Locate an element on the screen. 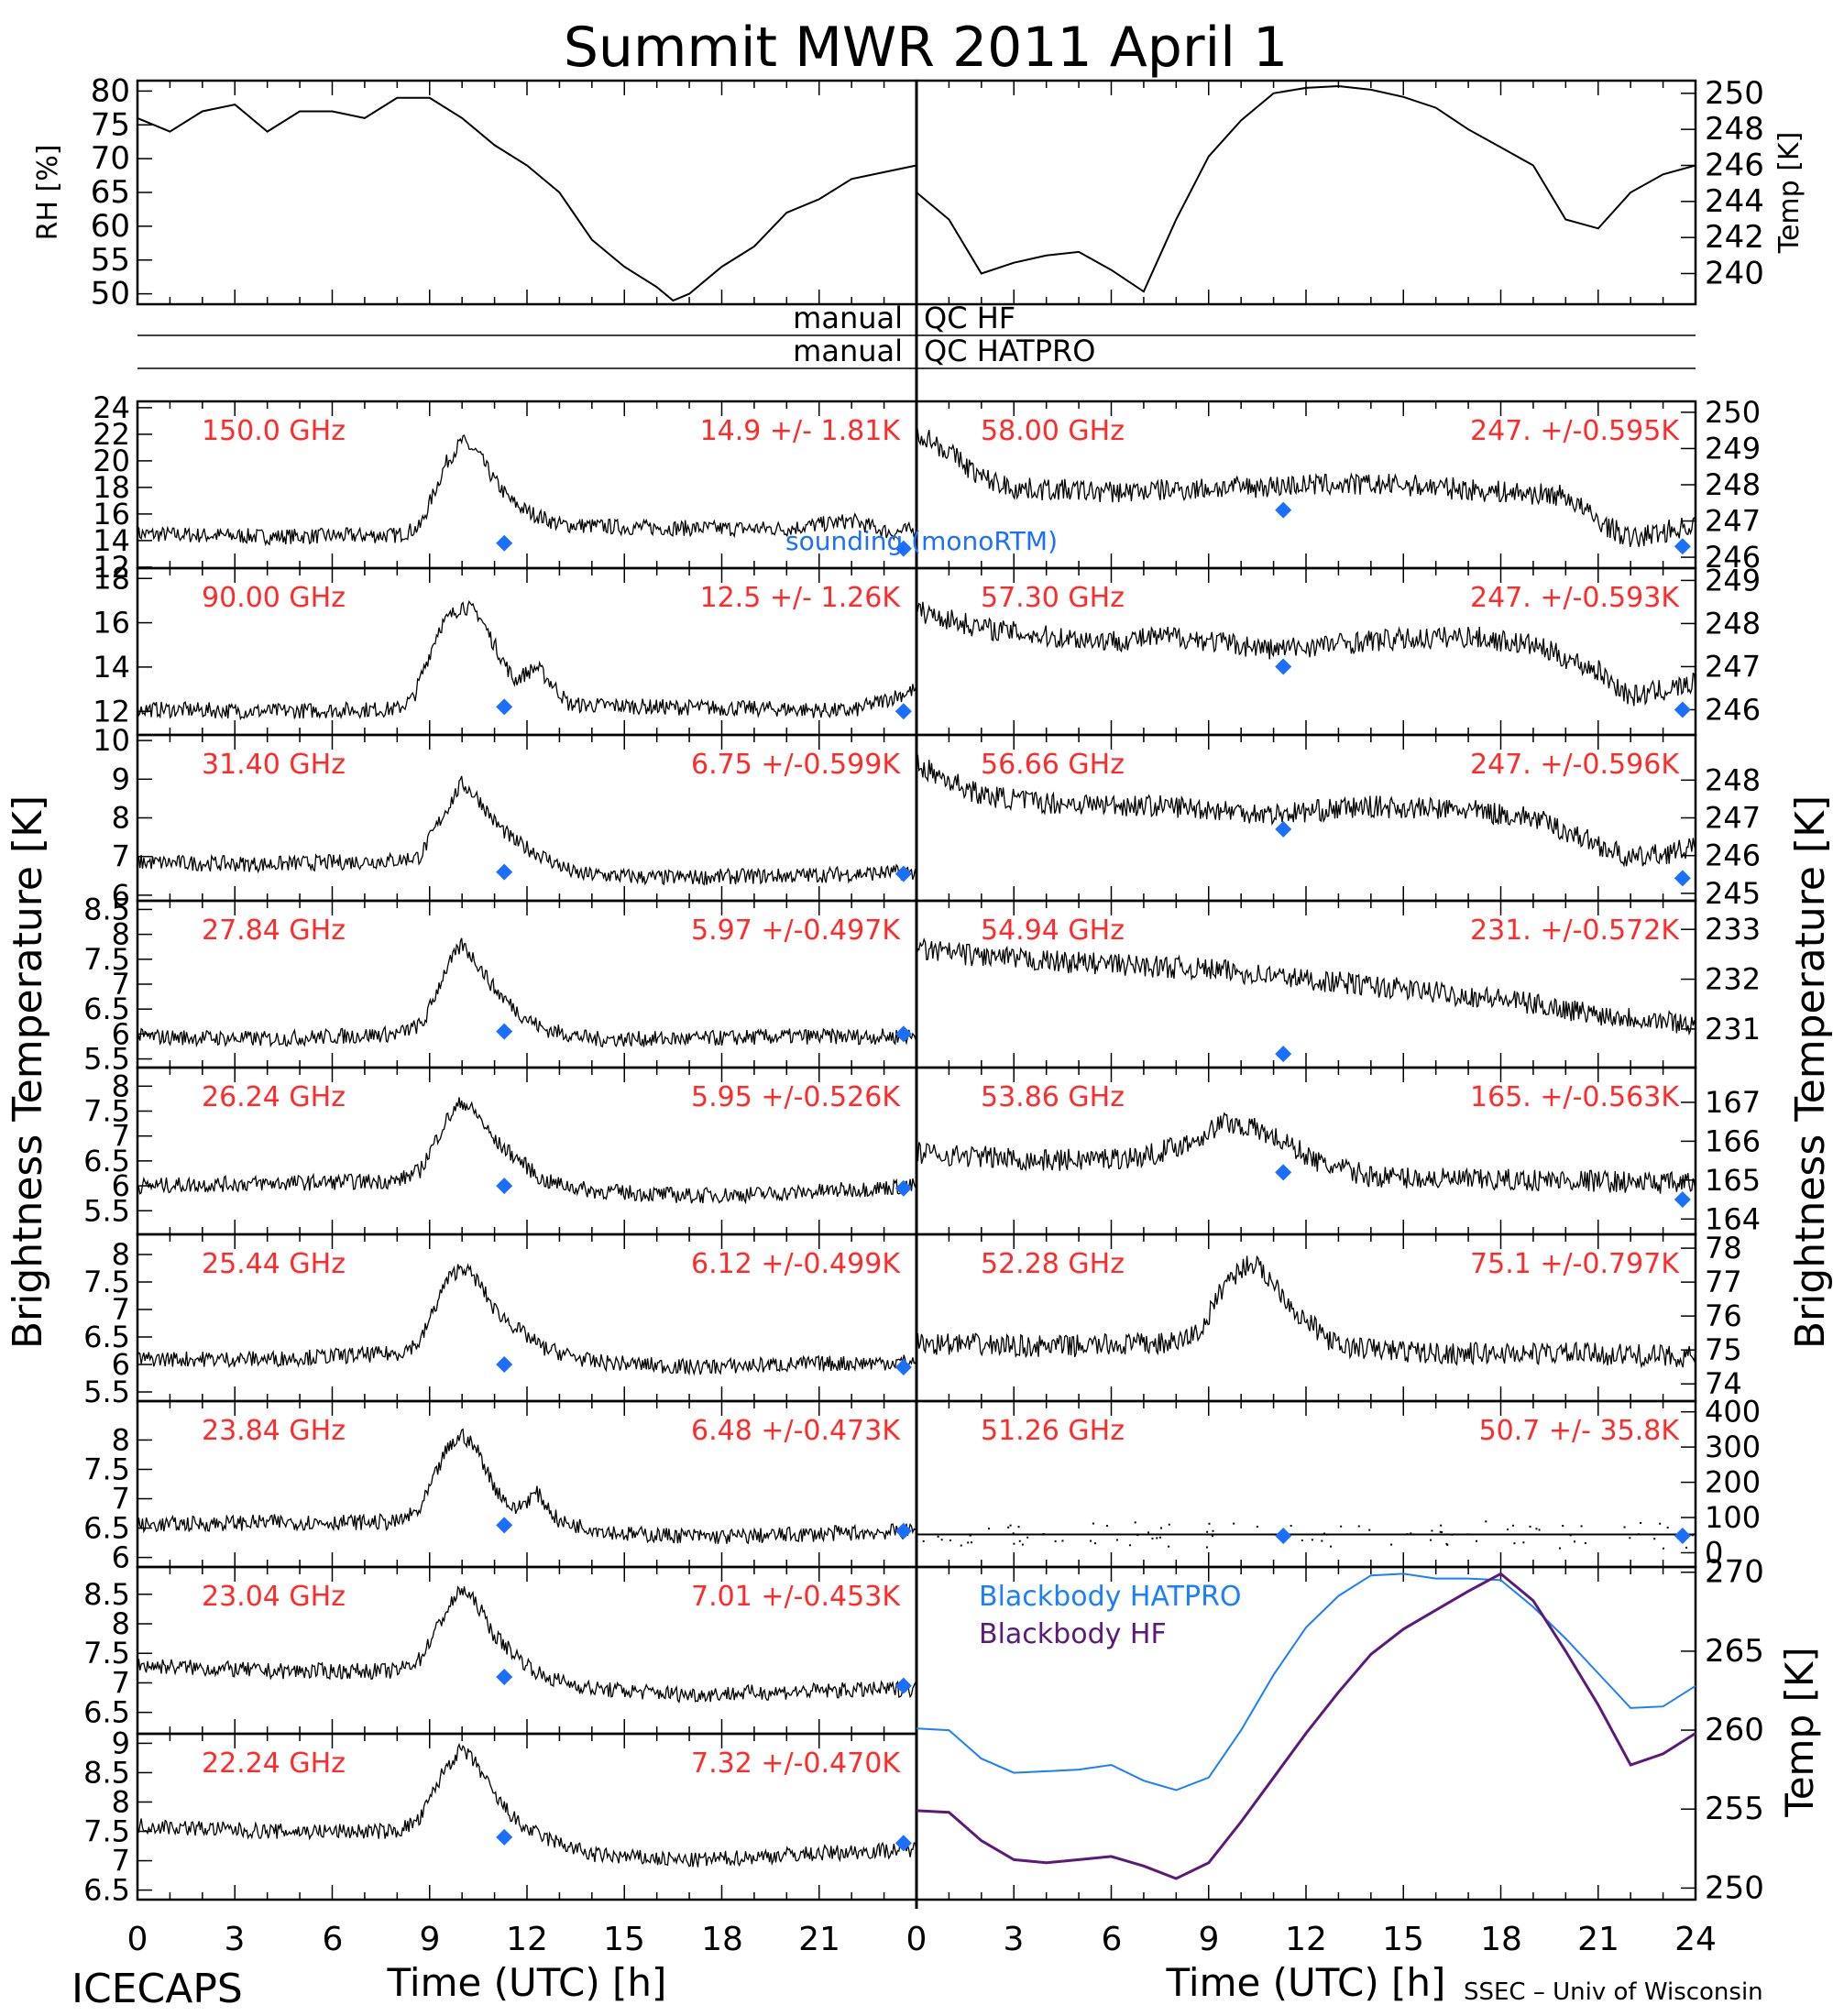  panel-left-23-04: 6.577.588.5 23.04 GHz 7.01 +/-0.453K is located at coordinates (500, 1650).